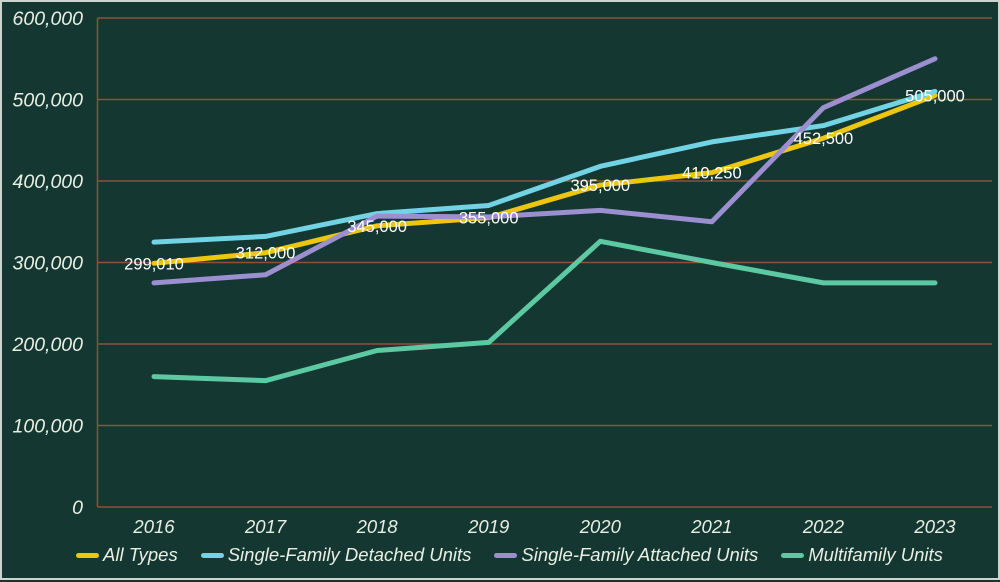 Image resolution: width=1000 pixels, height=582 pixels. What do you see at coordinates (48, 182) in the screenshot?
I see `y-axis-tick-label: 400,000` at bounding box center [48, 182].